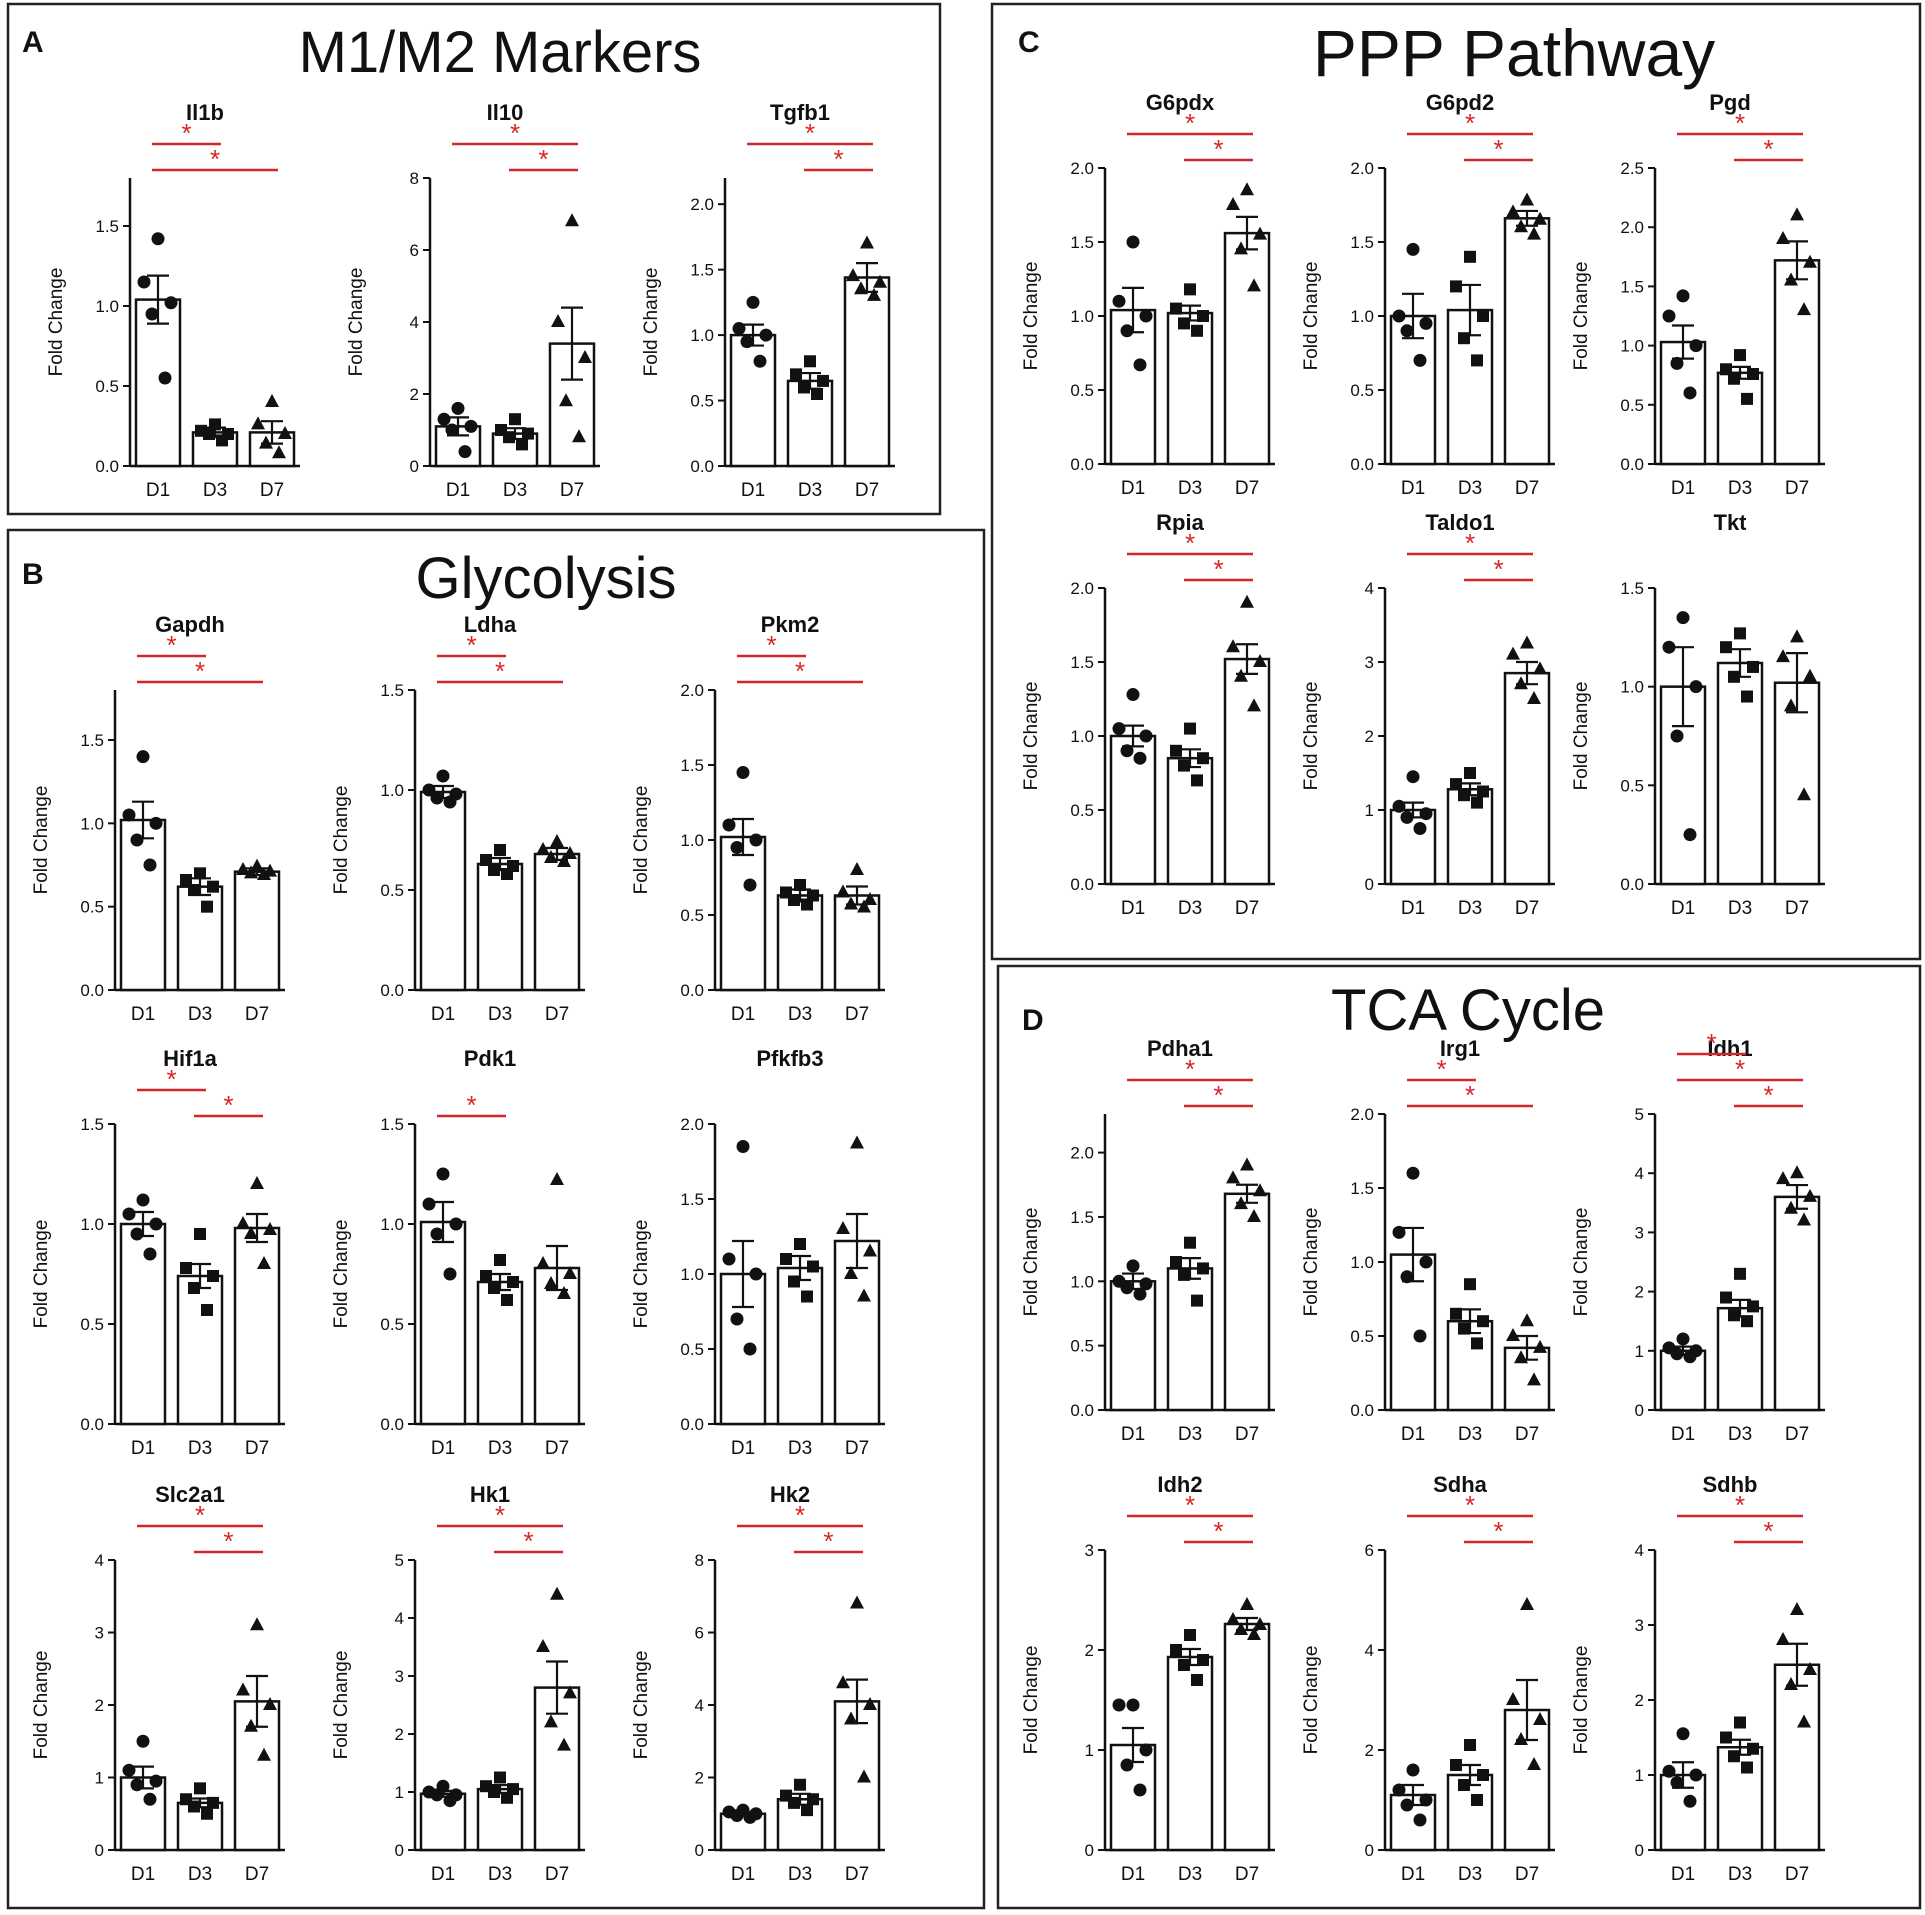  Describe the element at coordinates (490, 1058) in the screenshot. I see `chart-title: Pdk1` at that location.